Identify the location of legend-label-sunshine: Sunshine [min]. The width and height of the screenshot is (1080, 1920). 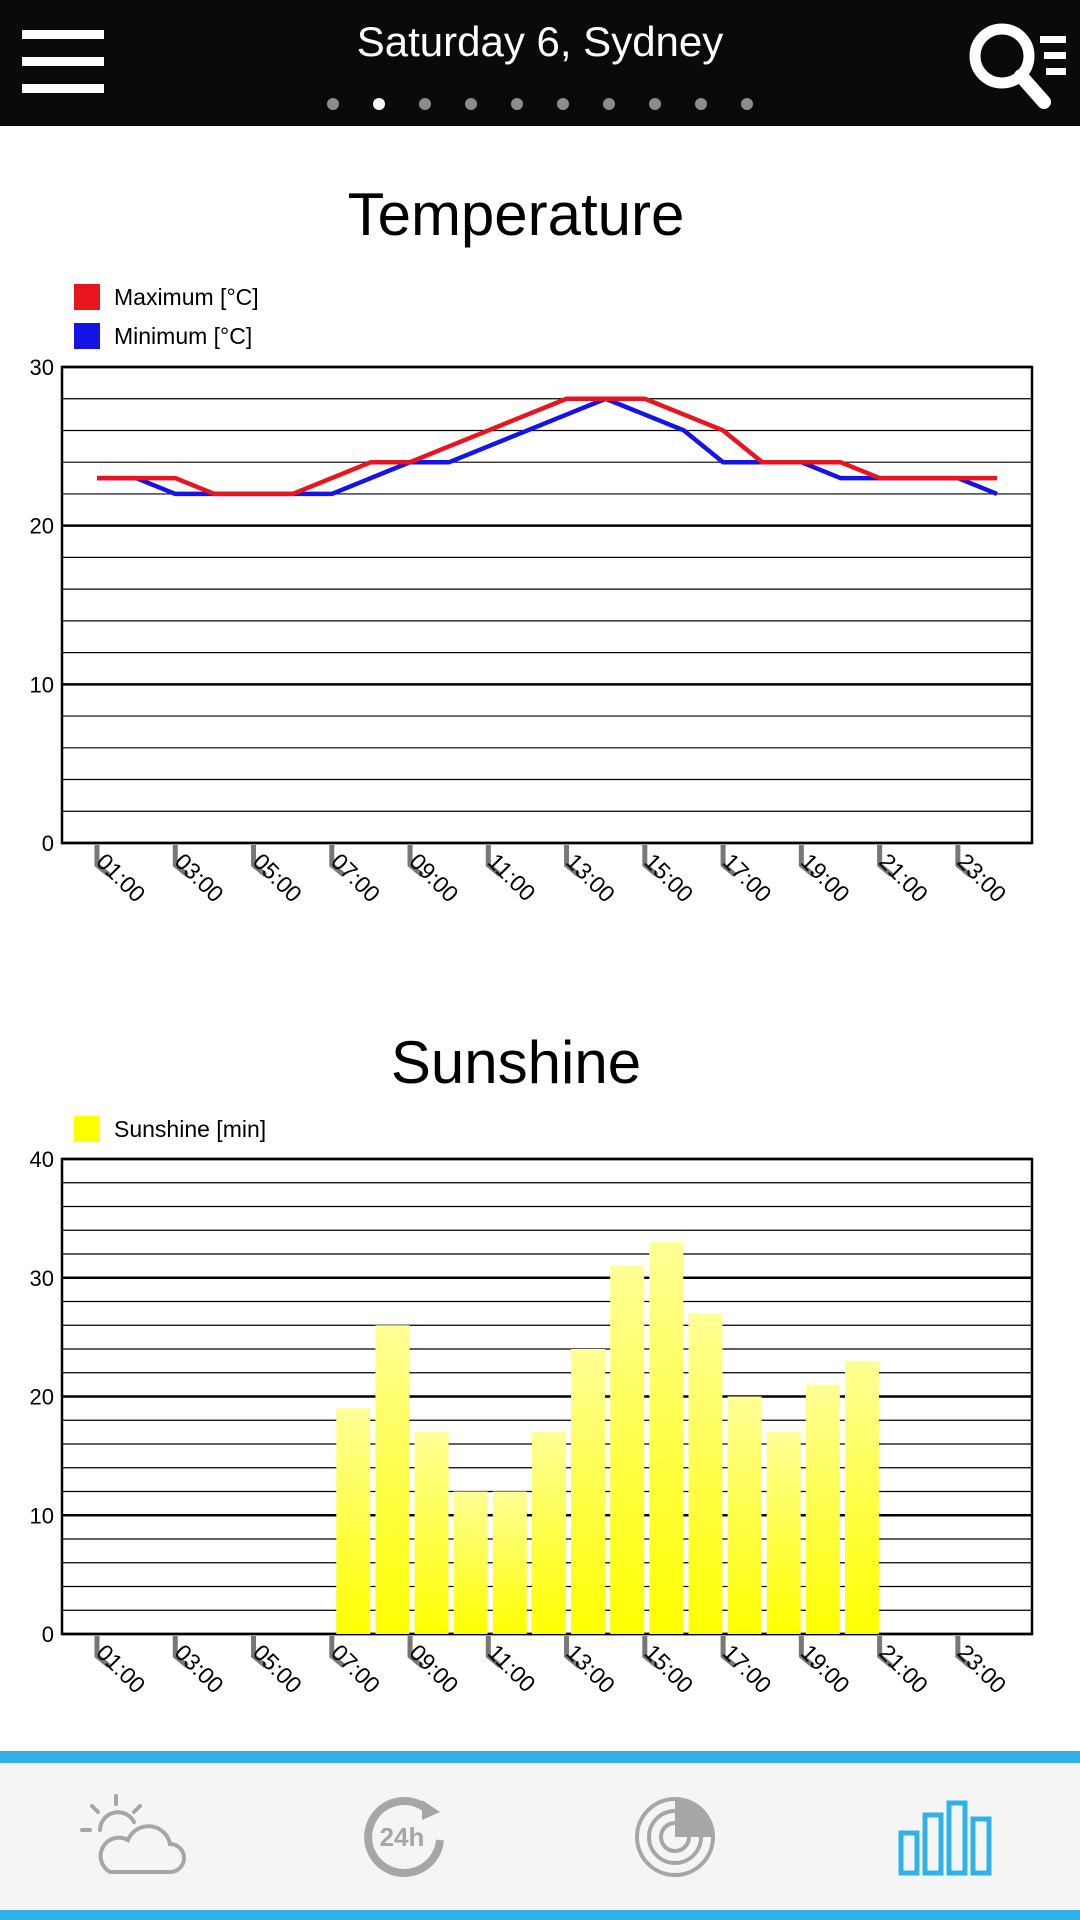
(190, 1128).